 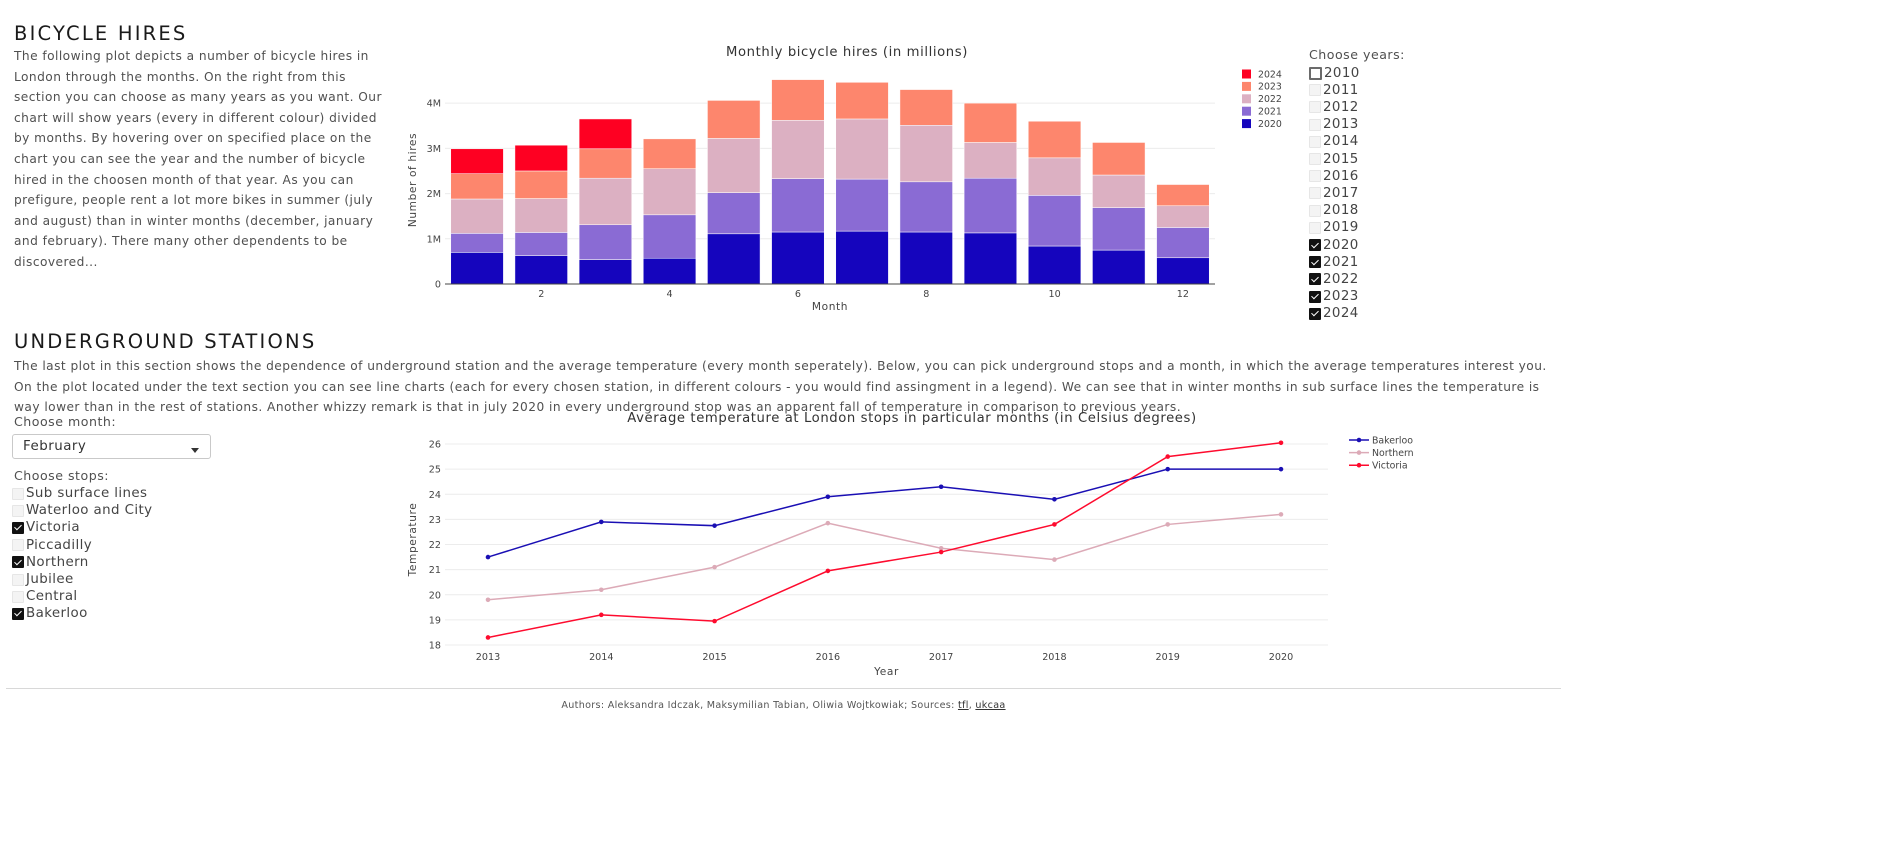 I want to click on stop-option: Waterloo and City, so click(x=82, y=510).